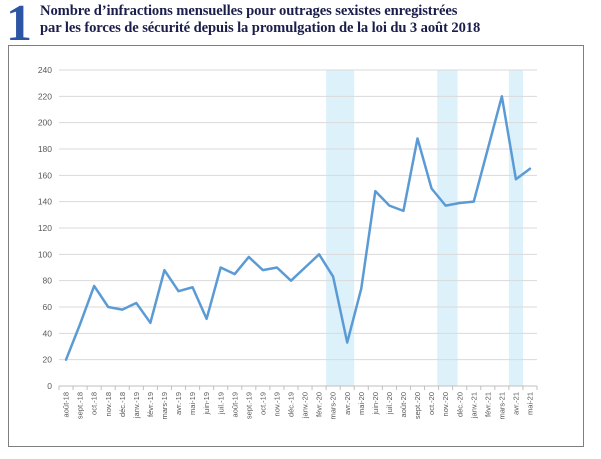 This screenshot has height=459, width=601. What do you see at coordinates (45, 202) in the screenshot?
I see `y-axis-label: 140` at bounding box center [45, 202].